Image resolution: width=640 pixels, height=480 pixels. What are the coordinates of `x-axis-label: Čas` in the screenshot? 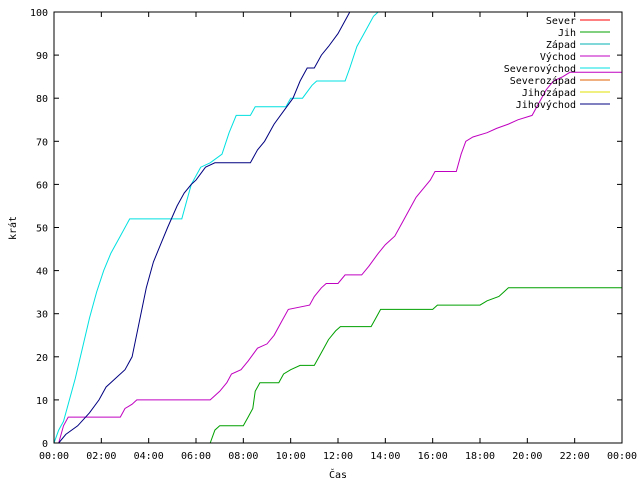 It's located at (338, 474).